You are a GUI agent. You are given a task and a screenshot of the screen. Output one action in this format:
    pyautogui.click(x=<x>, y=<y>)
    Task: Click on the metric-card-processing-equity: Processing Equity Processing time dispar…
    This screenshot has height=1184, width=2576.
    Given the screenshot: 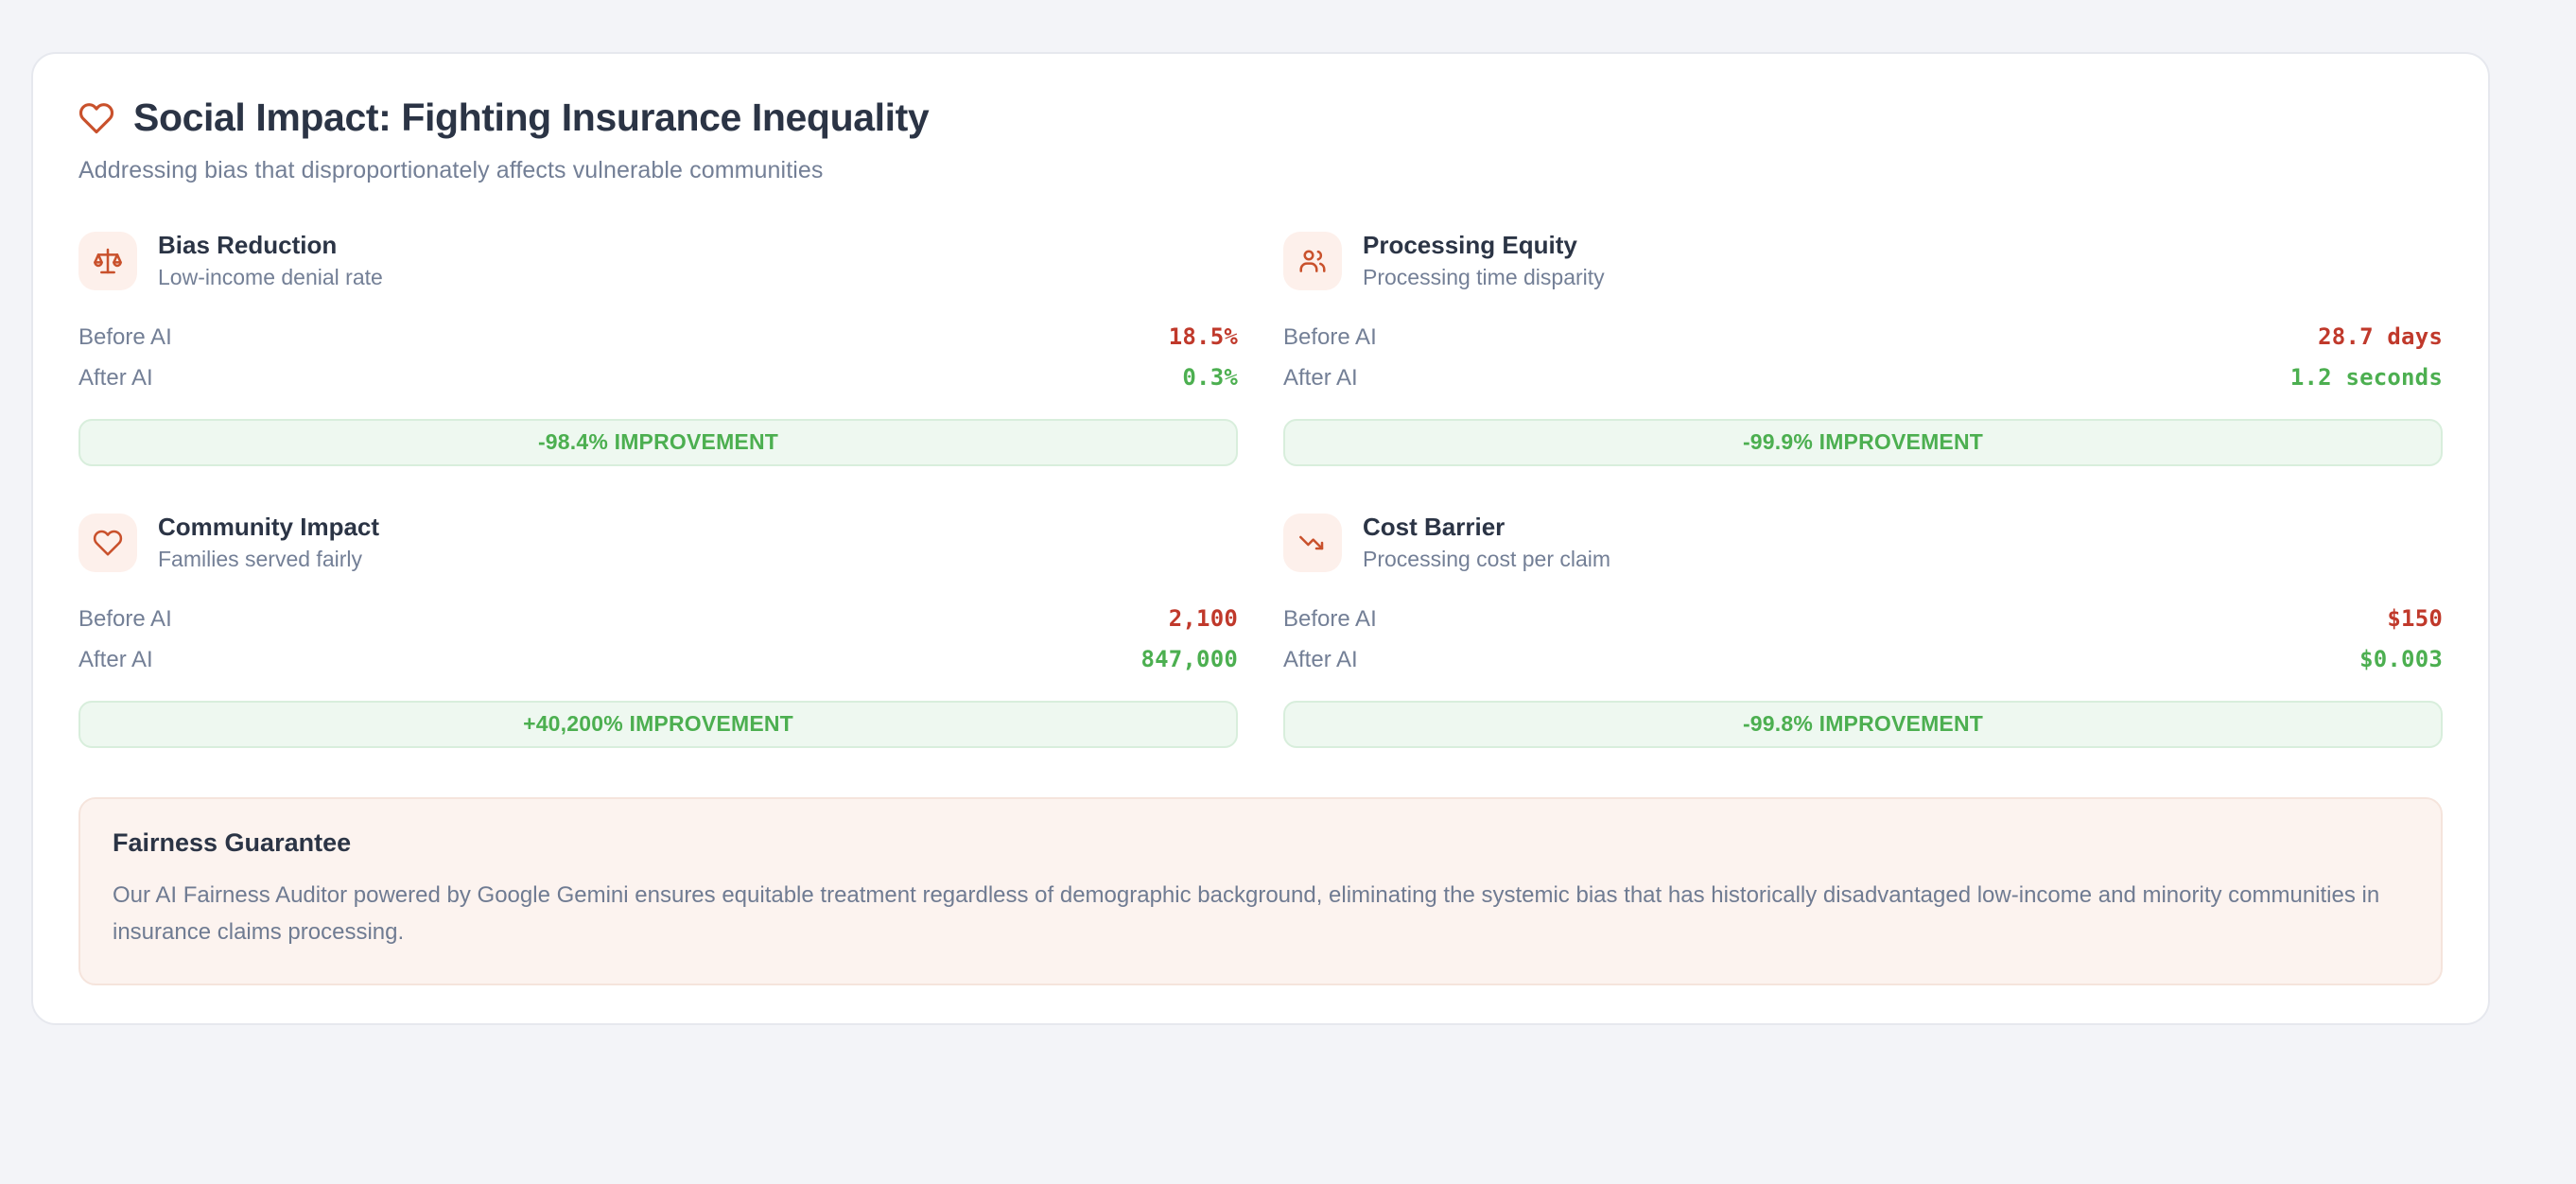 What is the action you would take?
    pyautogui.click(x=1863, y=348)
    